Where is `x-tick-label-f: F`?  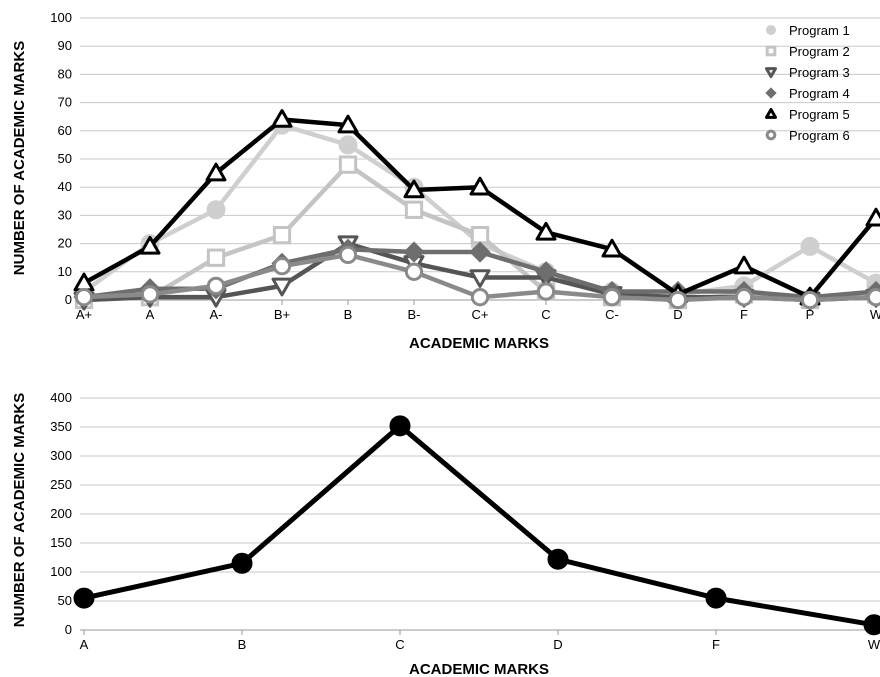 x-tick-label-f: F is located at coordinates (716, 644).